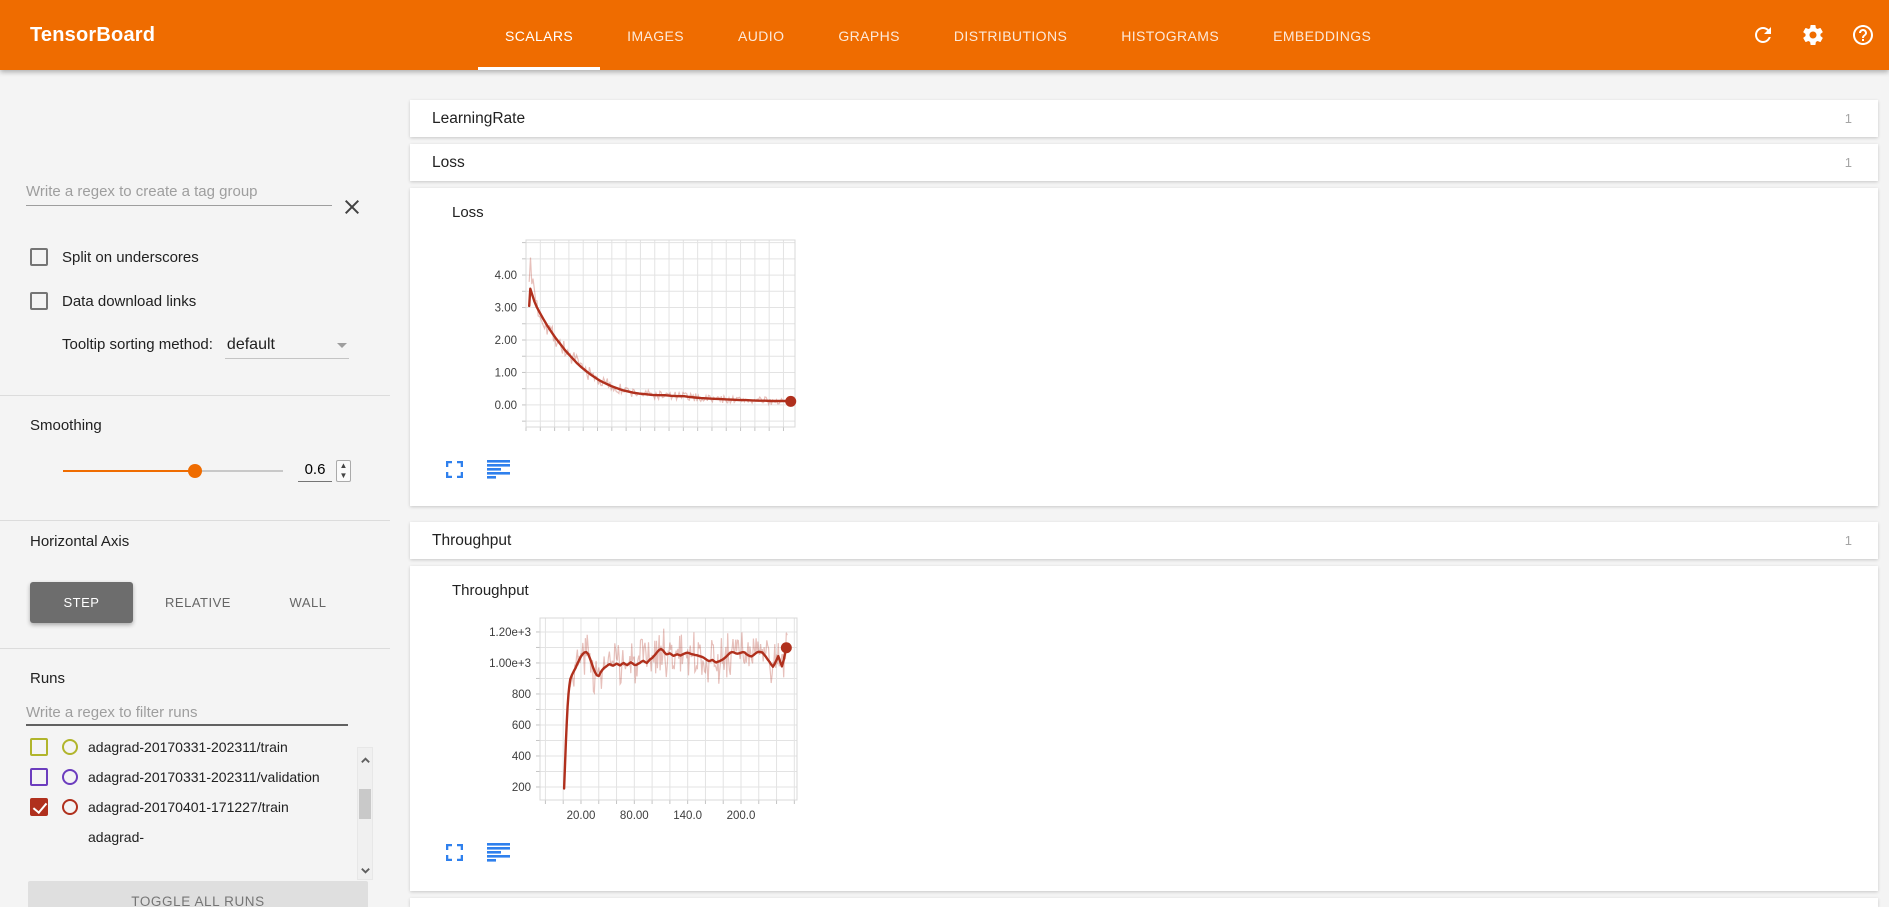 Image resolution: width=1889 pixels, height=907 pixels. What do you see at coordinates (129, 301) in the screenshot?
I see `checkbox-label: Data download links` at bounding box center [129, 301].